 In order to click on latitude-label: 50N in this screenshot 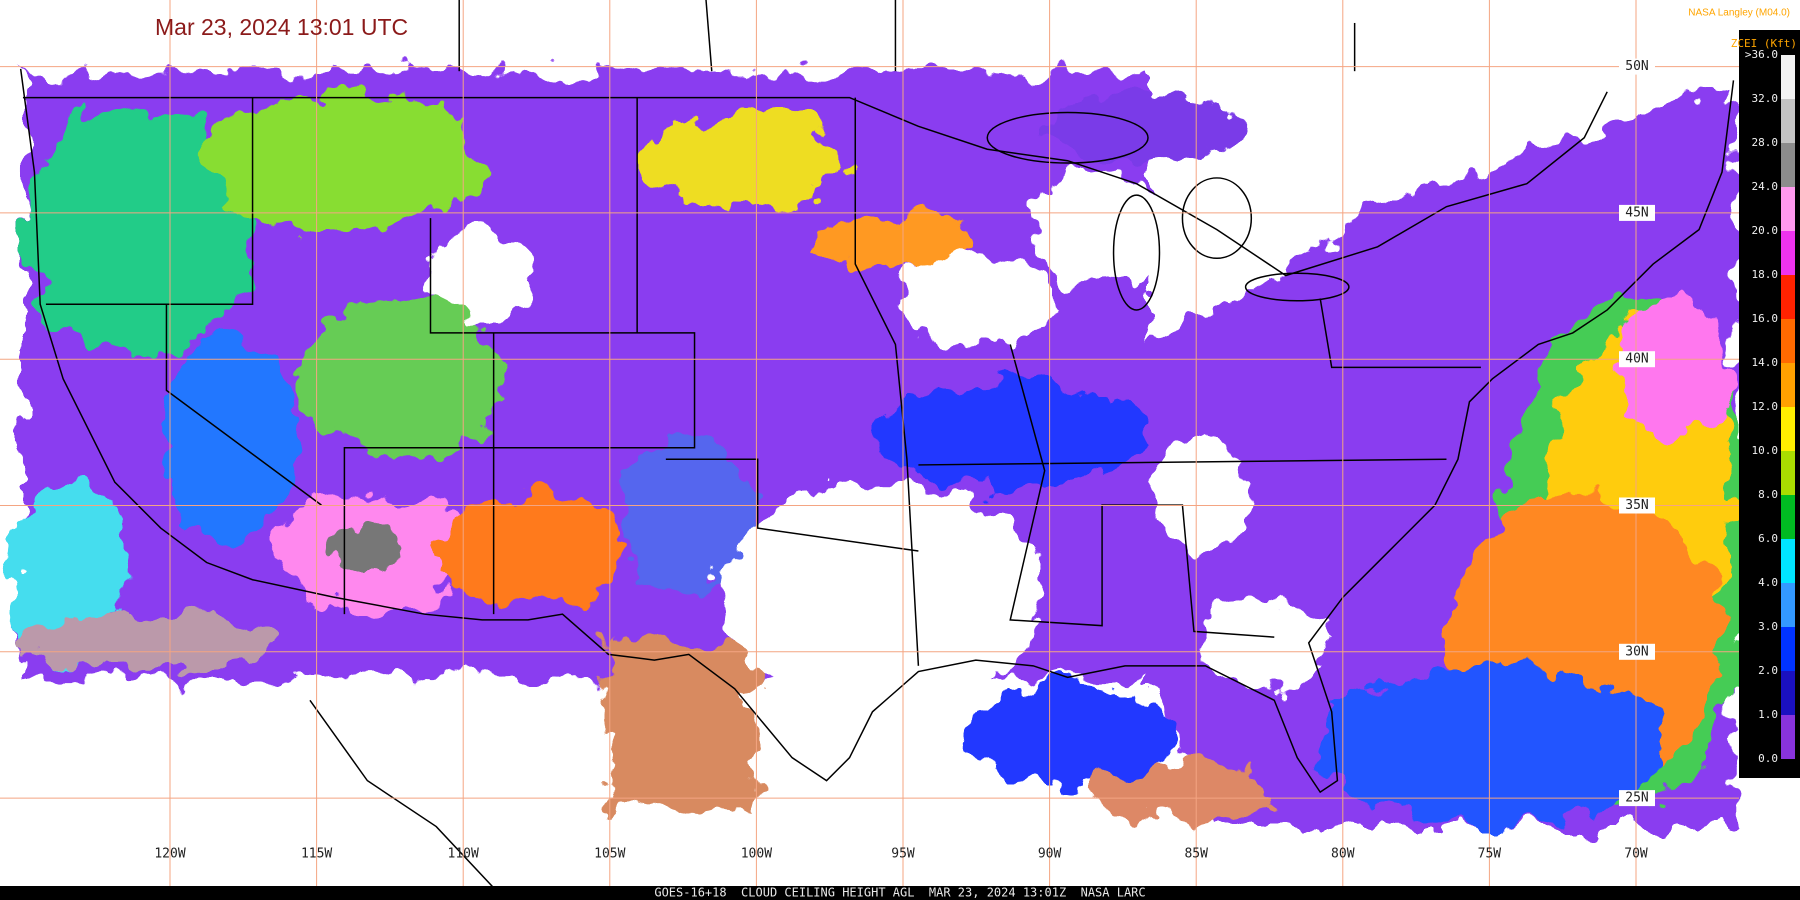, I will do `click(1636, 66)`.